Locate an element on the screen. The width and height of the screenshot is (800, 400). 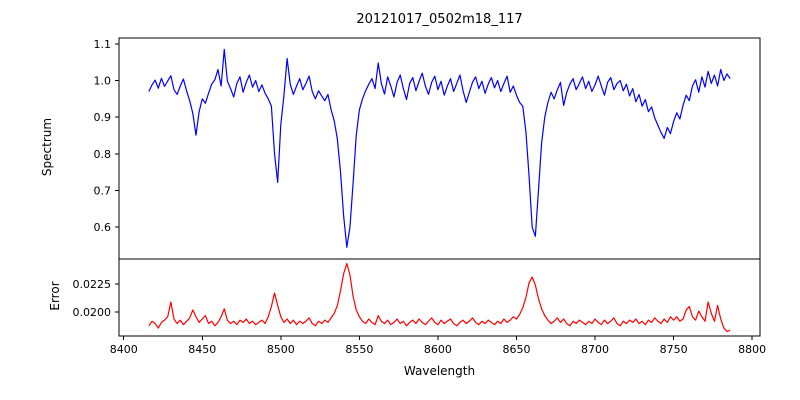
spectrum-y-tick-label: 0.8 is located at coordinates (103, 154).